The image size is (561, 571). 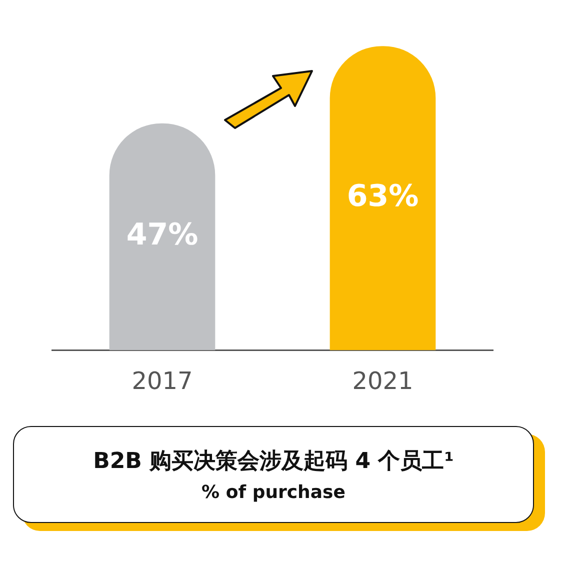 I want to click on data-label: 63%, so click(x=382, y=196).